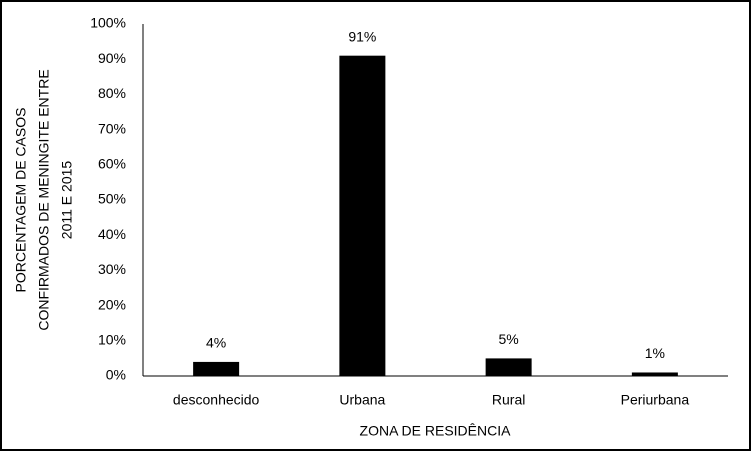 The height and width of the screenshot is (452, 752). I want to click on data-label: 4%, so click(216, 343).